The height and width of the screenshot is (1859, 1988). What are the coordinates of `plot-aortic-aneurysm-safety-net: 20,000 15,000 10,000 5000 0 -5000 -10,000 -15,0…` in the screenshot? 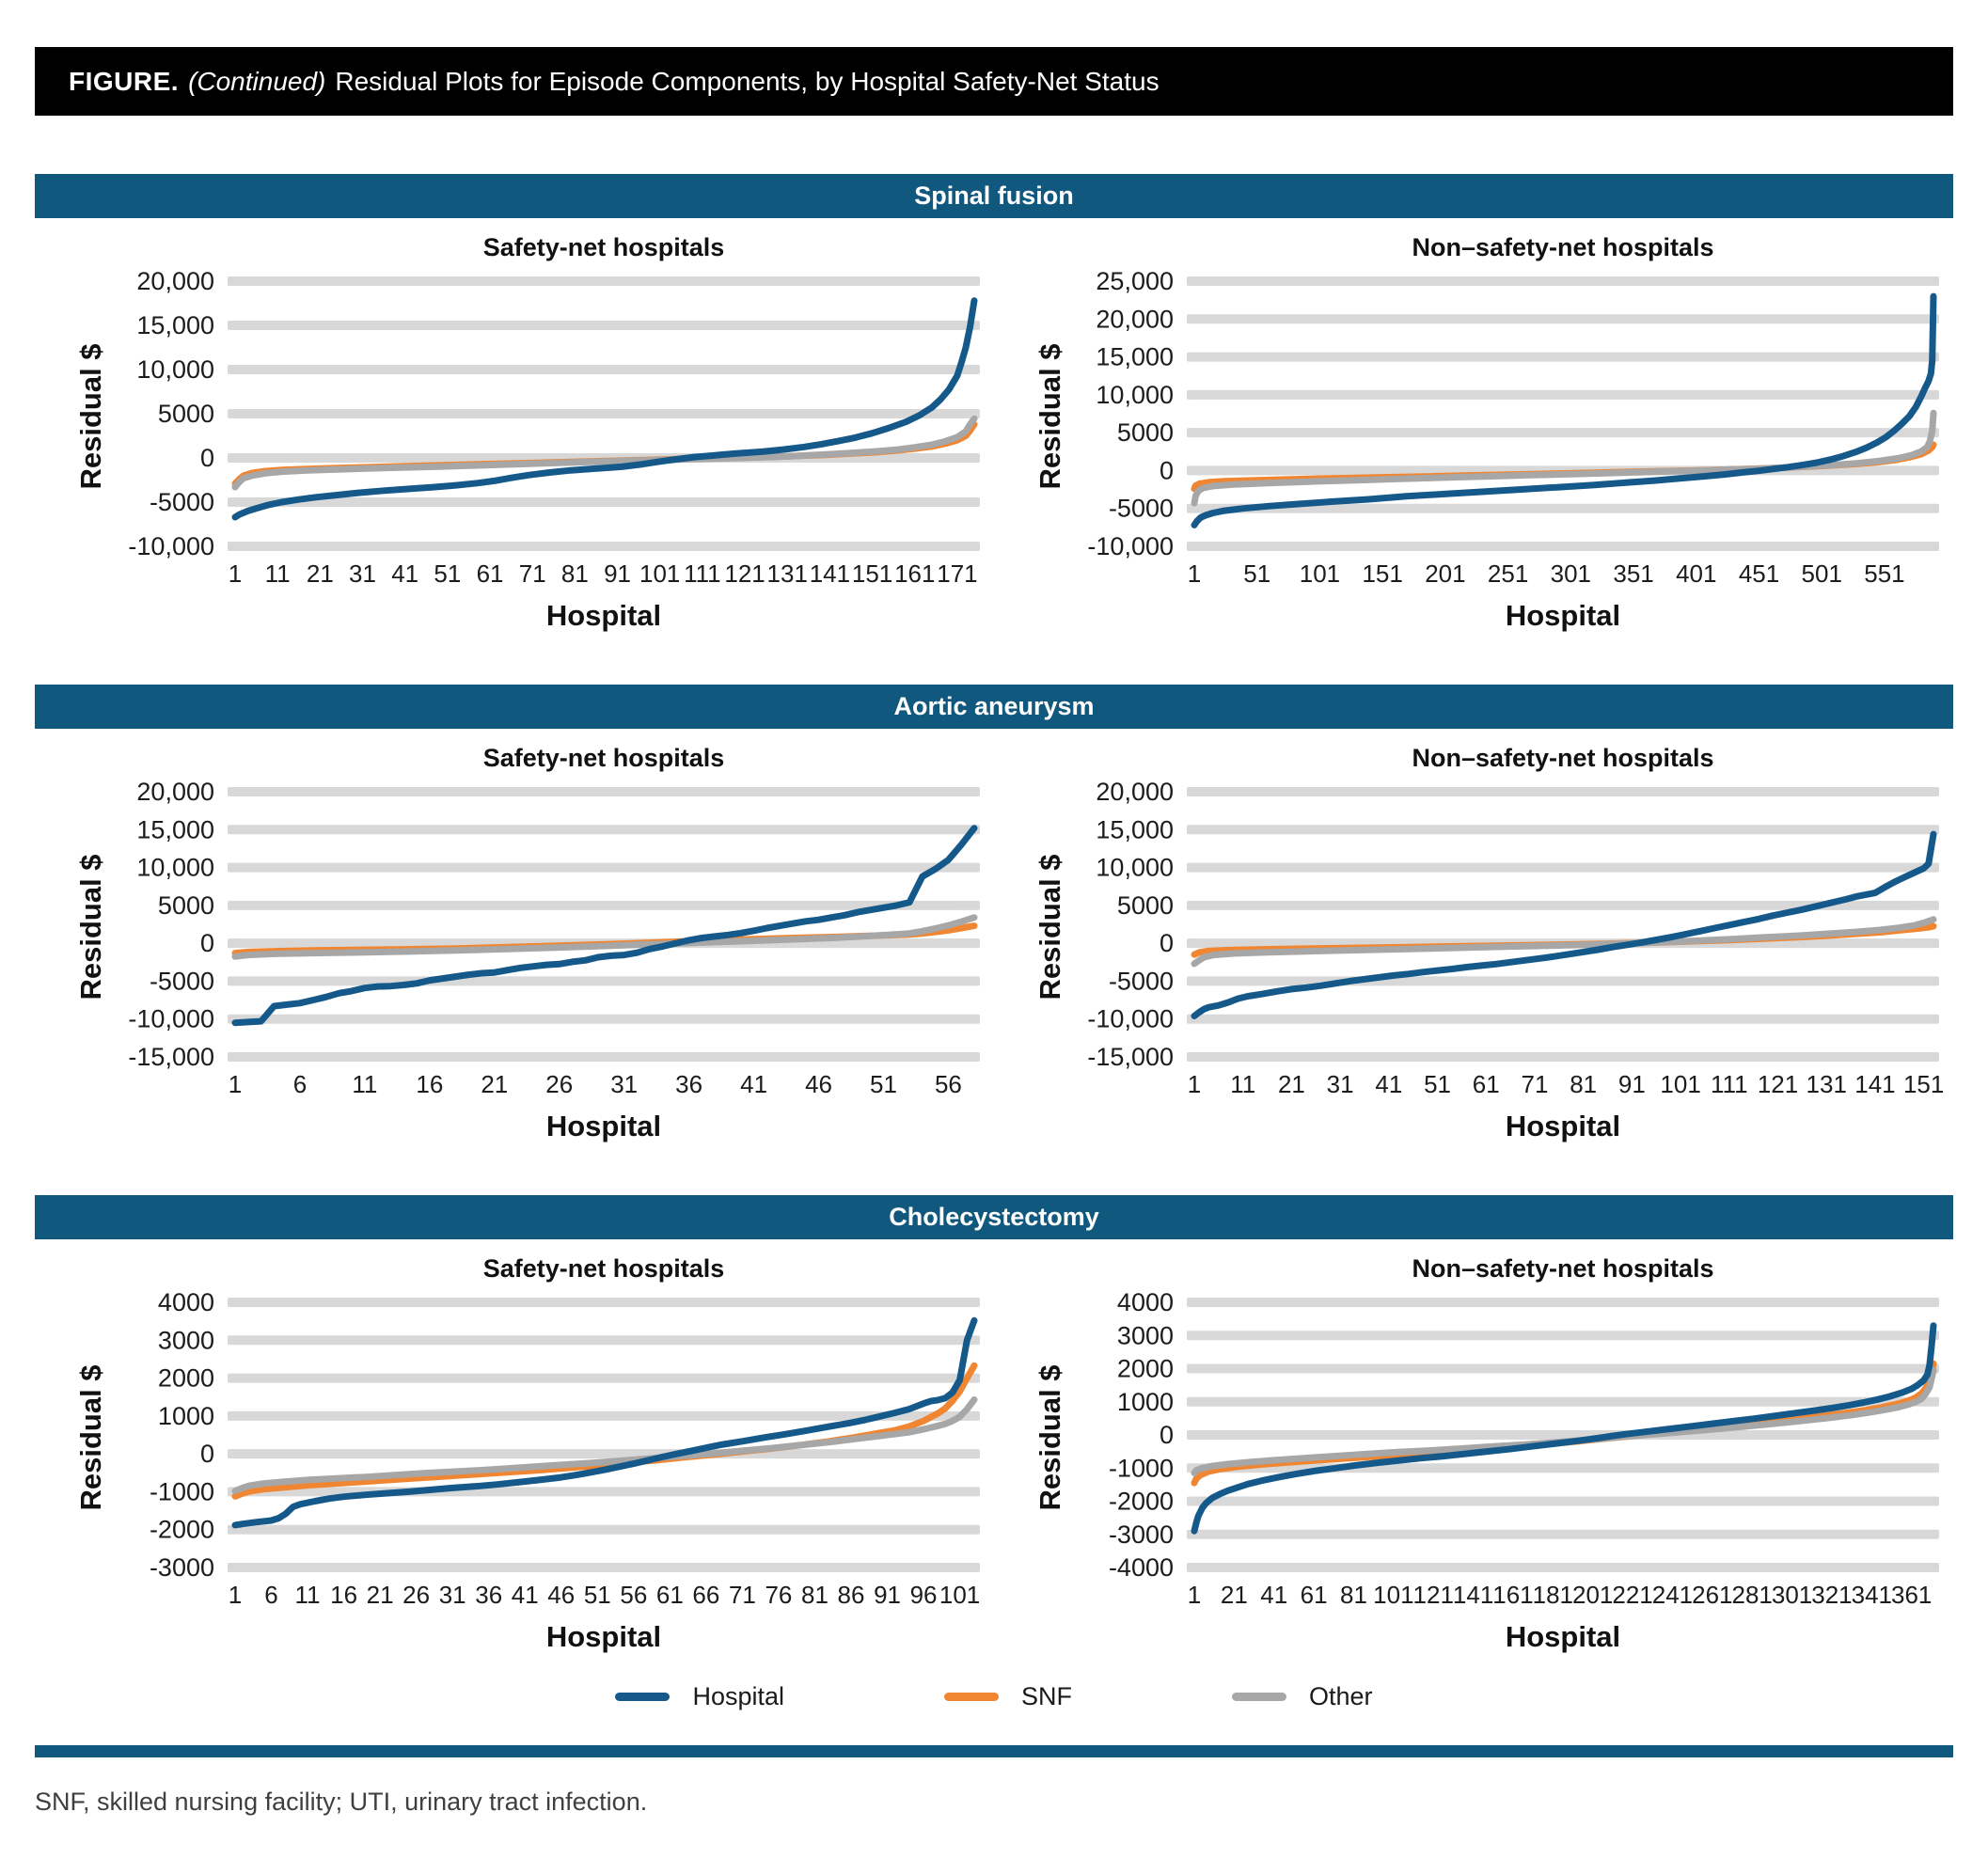 It's located at (554, 938).